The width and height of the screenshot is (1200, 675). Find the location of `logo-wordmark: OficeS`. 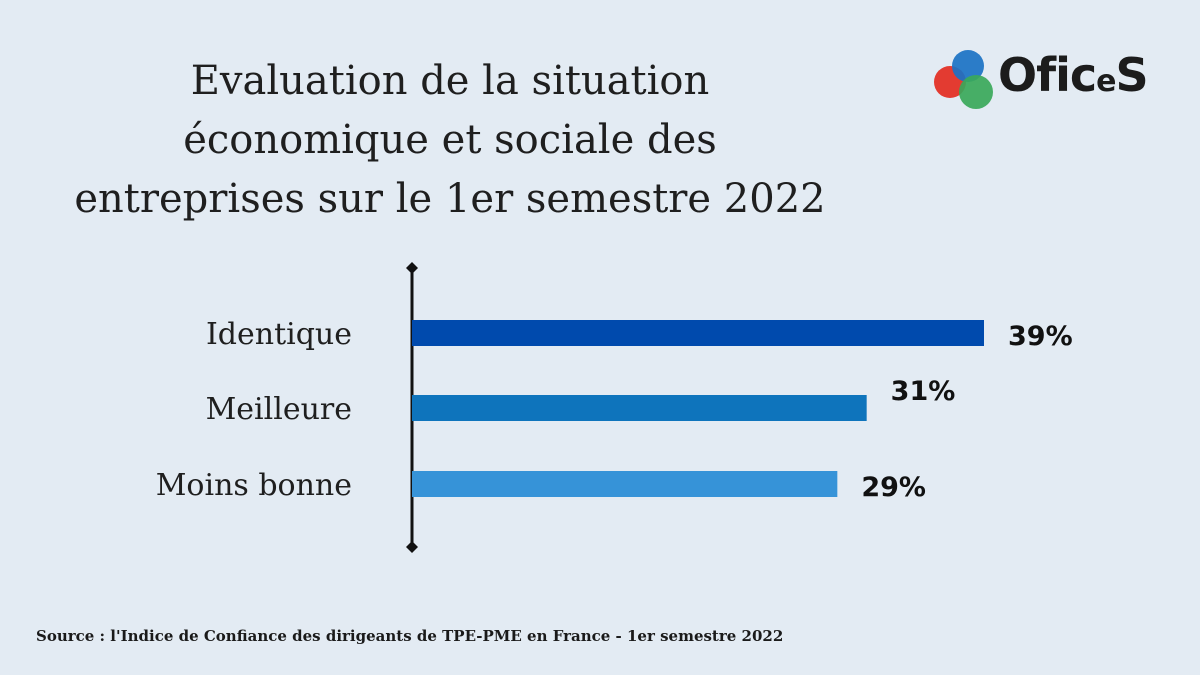

logo-wordmark: OficeS is located at coordinates (1073, 75).